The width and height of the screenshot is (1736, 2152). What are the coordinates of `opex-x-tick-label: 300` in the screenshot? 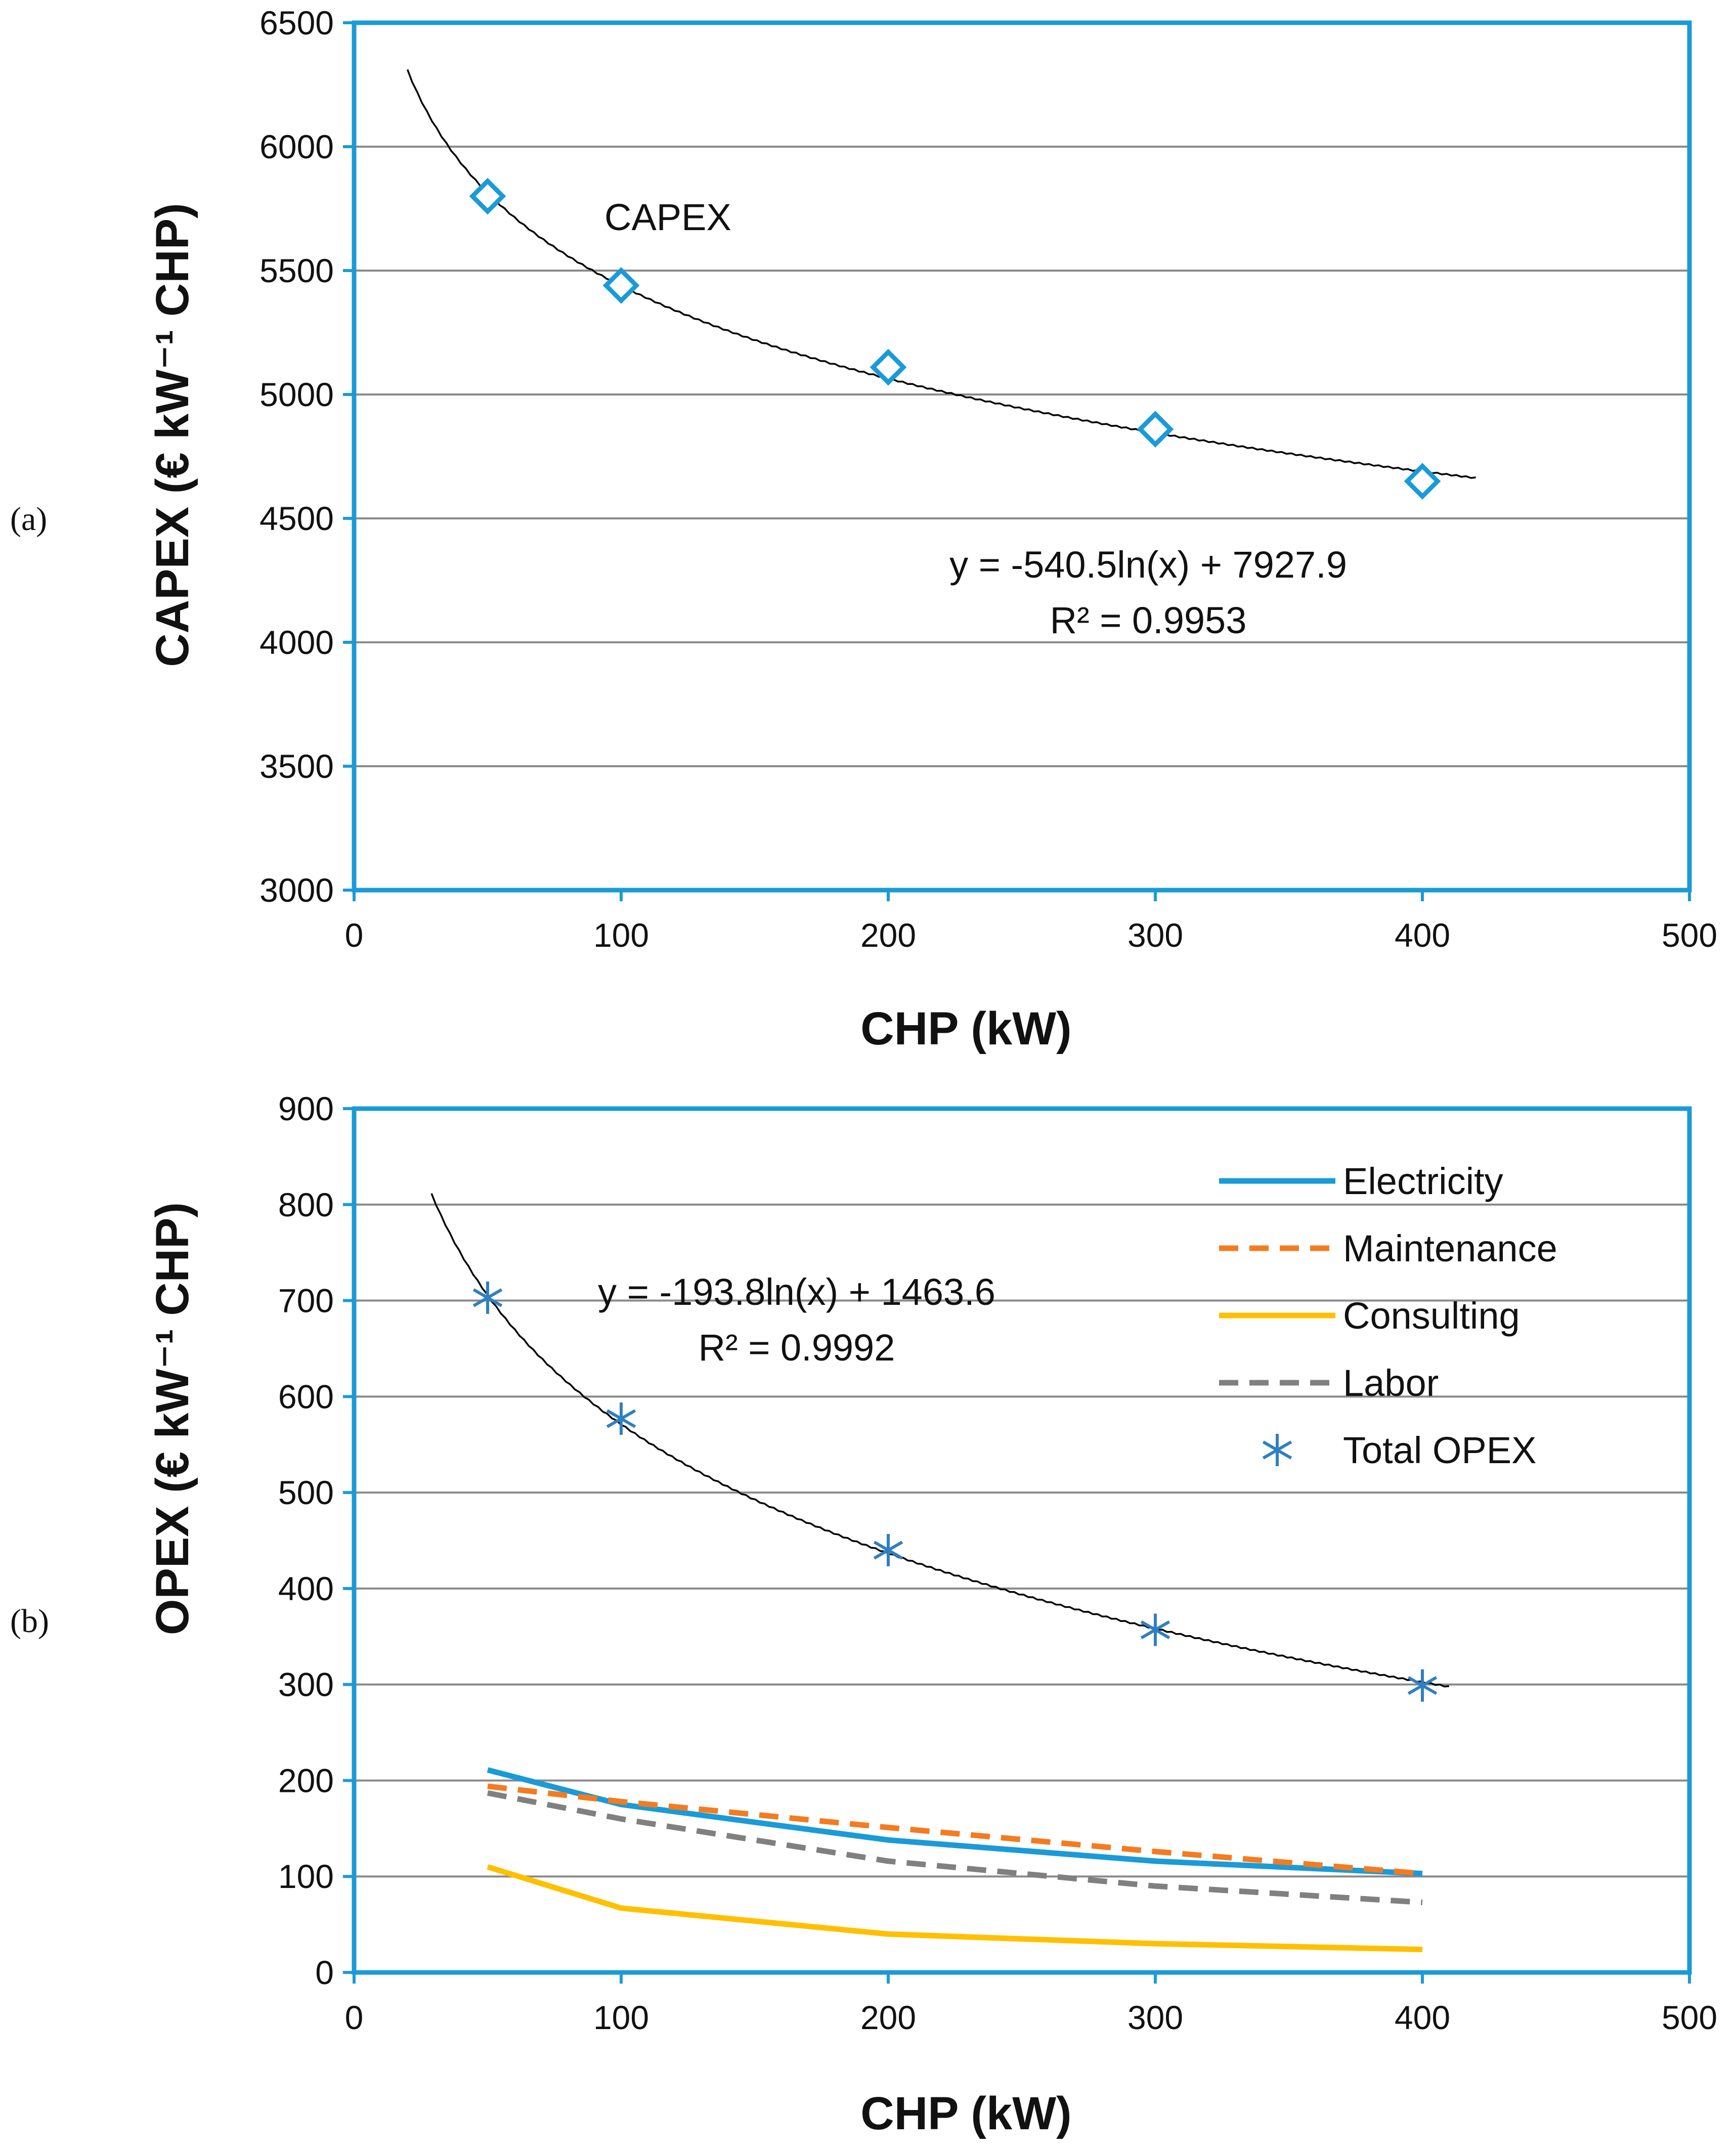 It's located at (1155, 2017).